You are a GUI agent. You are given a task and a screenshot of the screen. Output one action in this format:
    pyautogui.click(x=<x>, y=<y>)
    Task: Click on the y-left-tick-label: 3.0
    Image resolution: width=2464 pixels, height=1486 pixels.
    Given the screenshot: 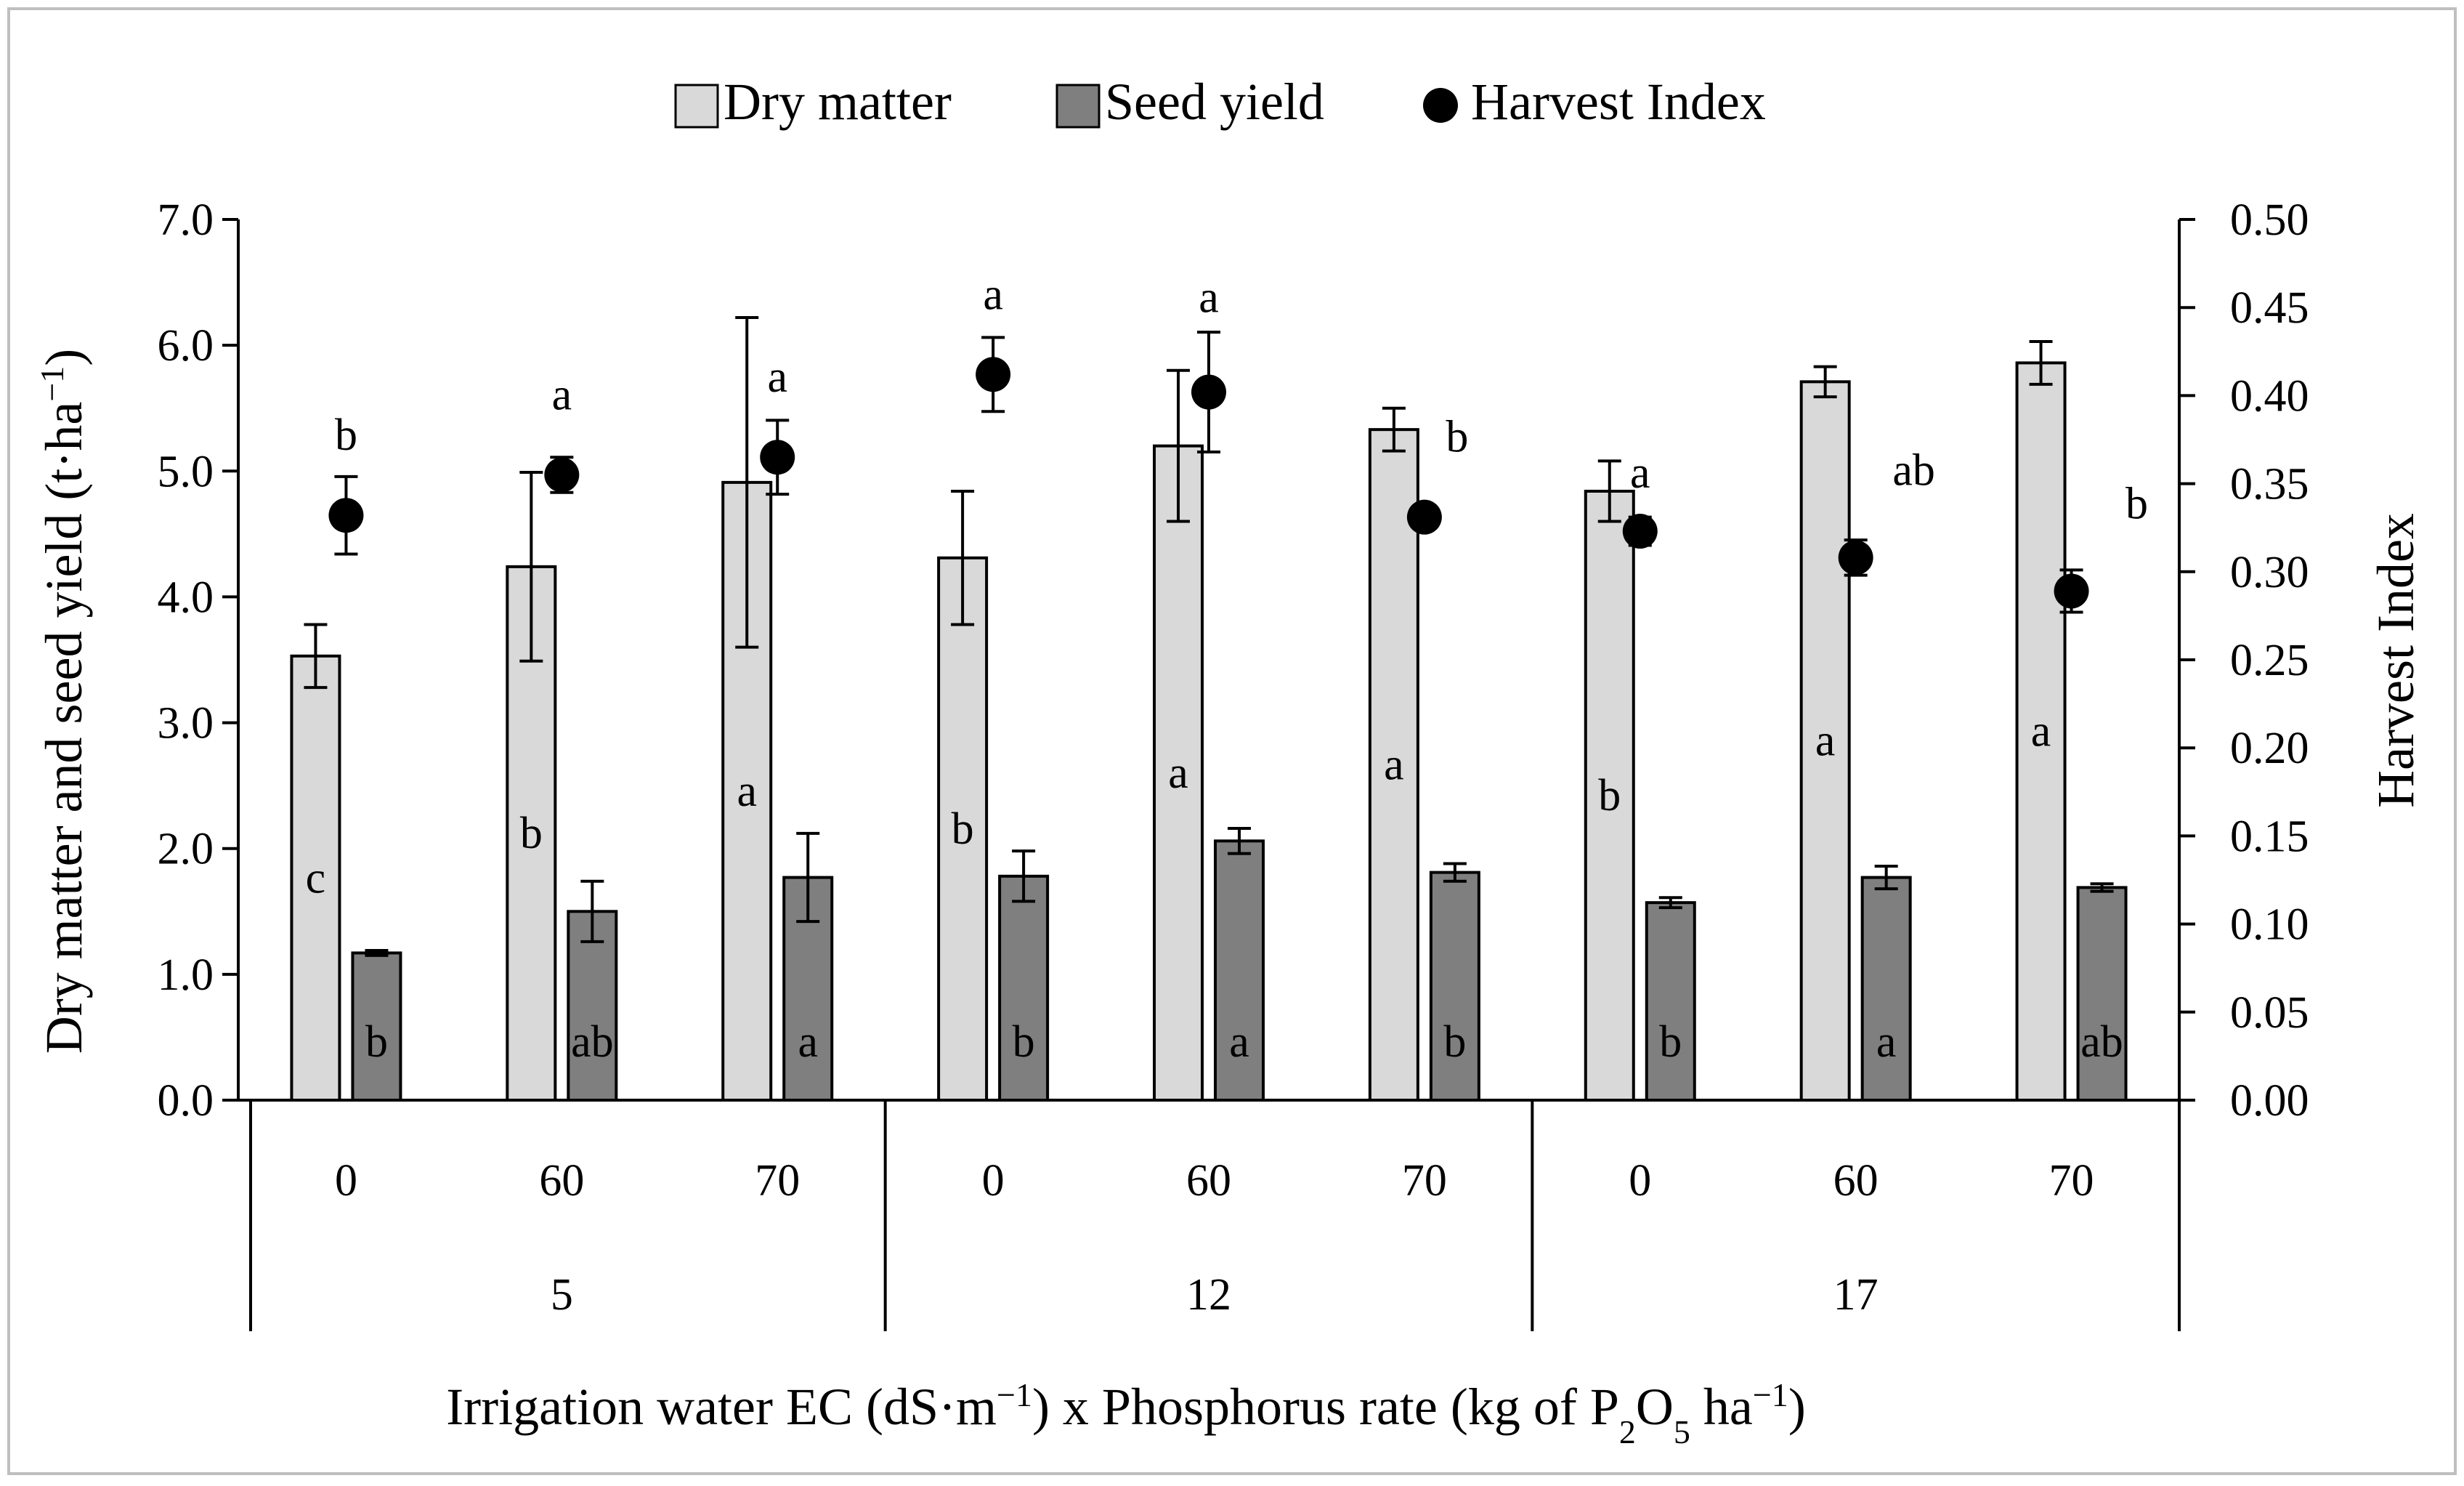 What is the action you would take?
    pyautogui.click(x=186, y=723)
    